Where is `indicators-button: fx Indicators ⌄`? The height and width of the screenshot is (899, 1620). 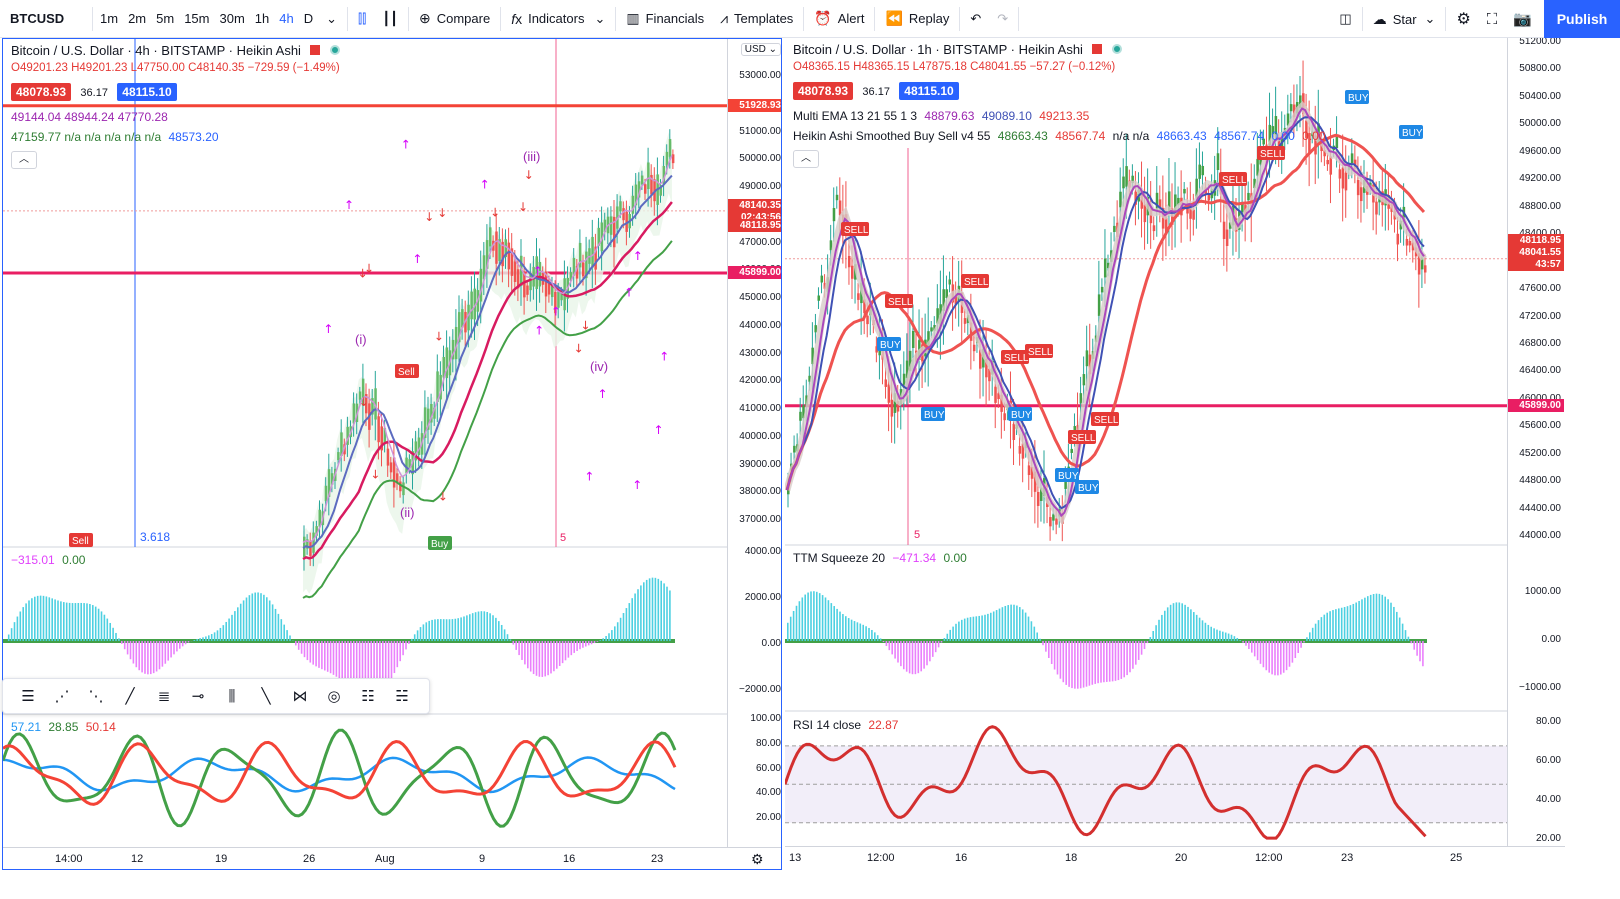 indicators-button: fx Indicators ⌄ is located at coordinates (558, 19).